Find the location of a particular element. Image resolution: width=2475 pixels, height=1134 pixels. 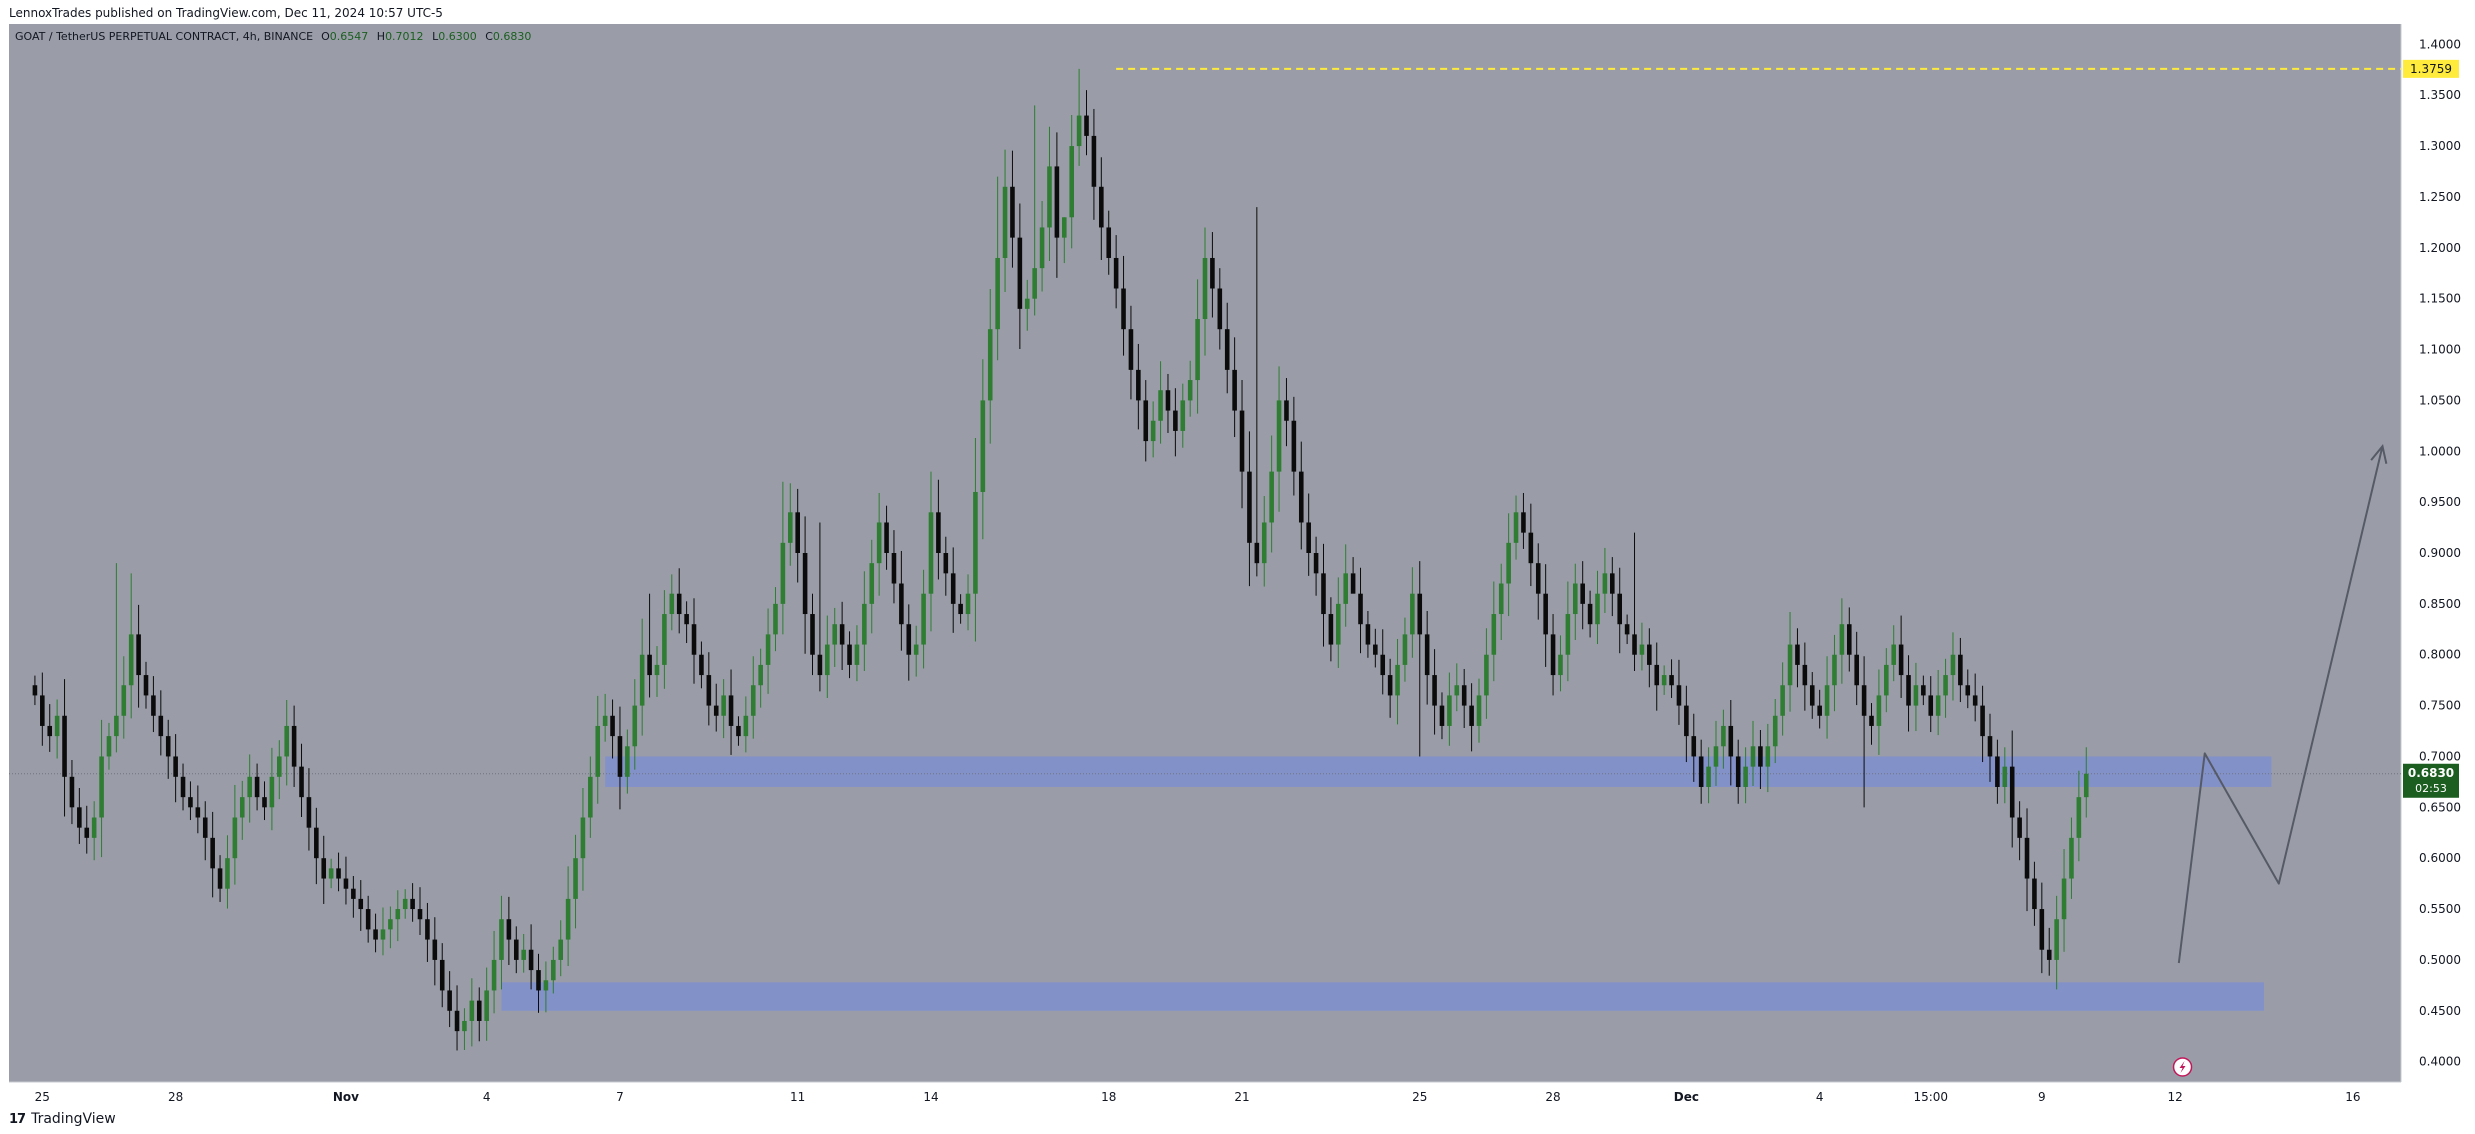

x-tick-label: 15:00 is located at coordinates (1930, 1097).